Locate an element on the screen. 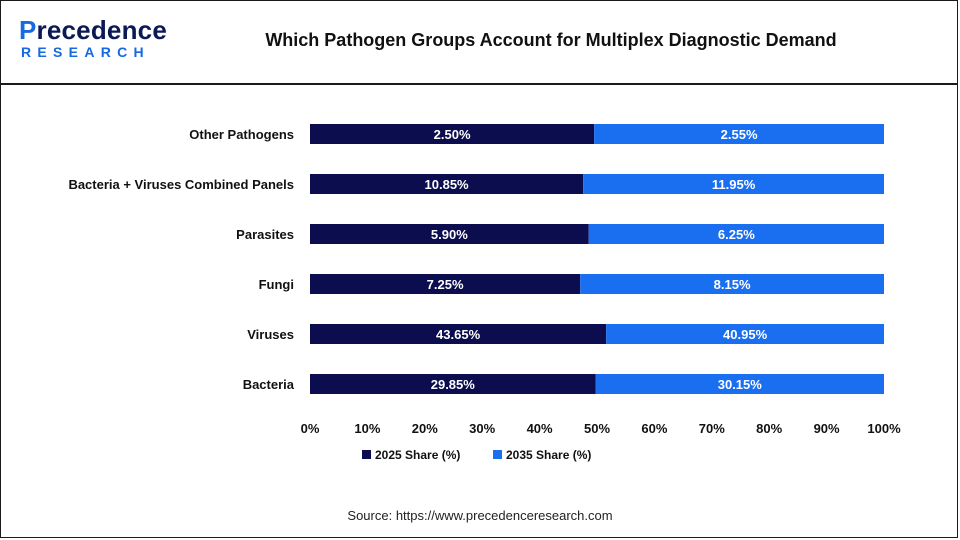  x-tick-label: 40% is located at coordinates (540, 428).